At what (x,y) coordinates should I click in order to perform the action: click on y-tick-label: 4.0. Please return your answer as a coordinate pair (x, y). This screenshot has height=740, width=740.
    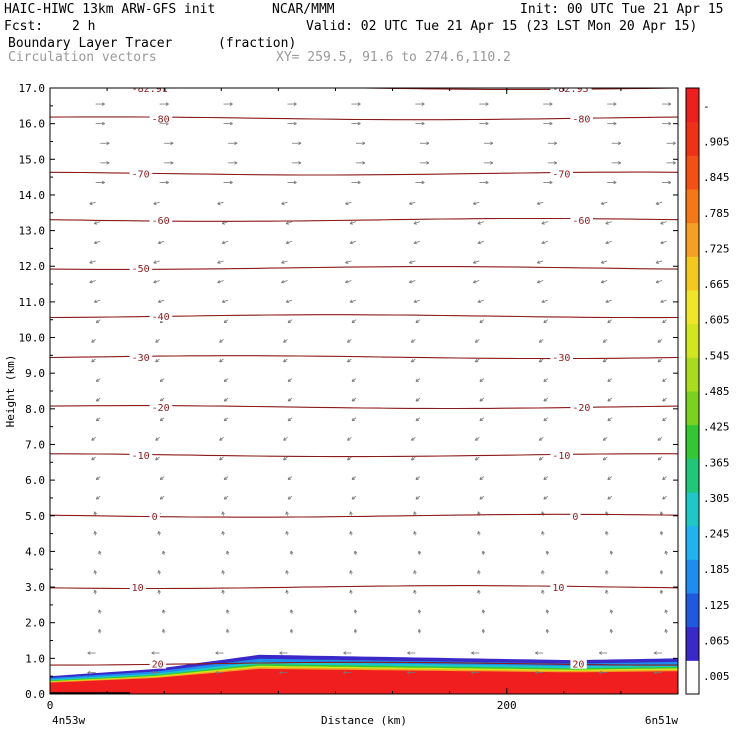
    Looking at the image, I should click on (35, 551).